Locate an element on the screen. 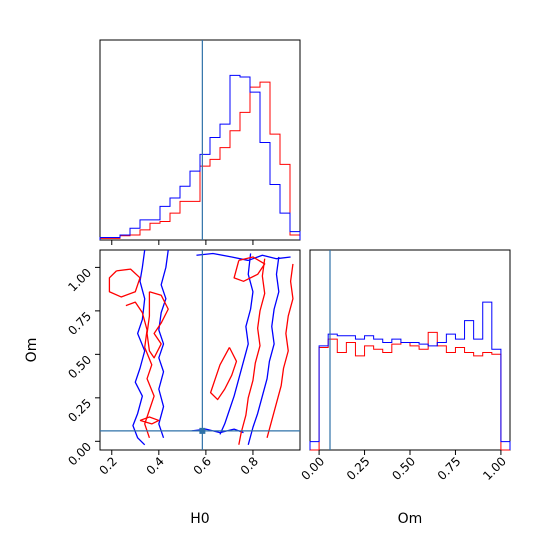 Image resolution: width=550 pixels, height=550 pixels. hist_Om-xtick-label-2: 0.50 is located at coordinates (403, 468).